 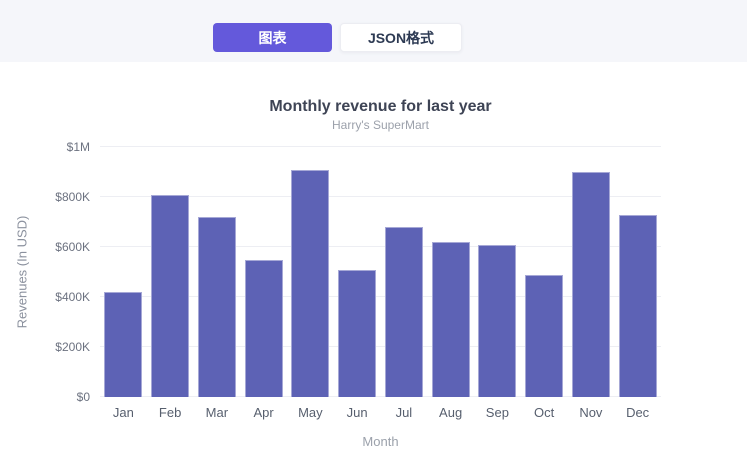 I want to click on bar-dec, so click(x=637, y=305).